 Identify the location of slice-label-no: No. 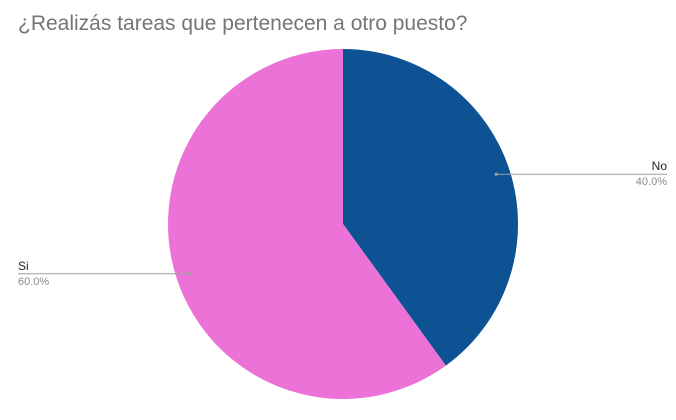
(660, 166).